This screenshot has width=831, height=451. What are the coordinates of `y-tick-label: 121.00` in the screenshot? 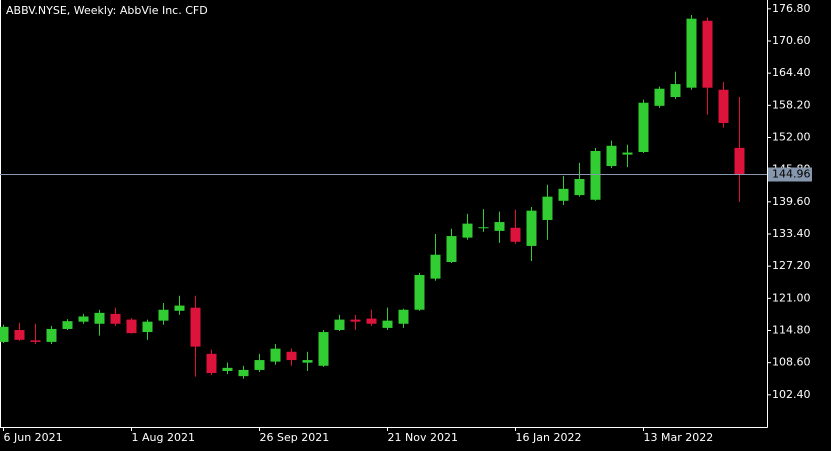 It's located at (791, 297).